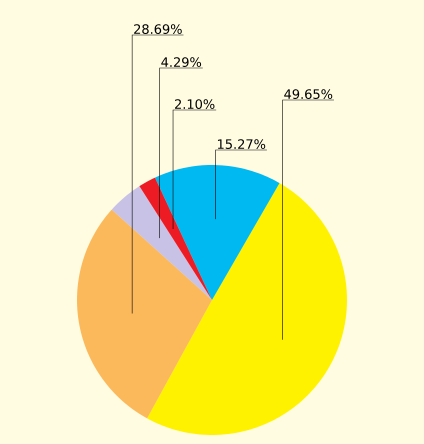 The height and width of the screenshot is (444, 424). Describe the element at coordinates (308, 94) in the screenshot. I see `data-label: 49.65%` at that location.